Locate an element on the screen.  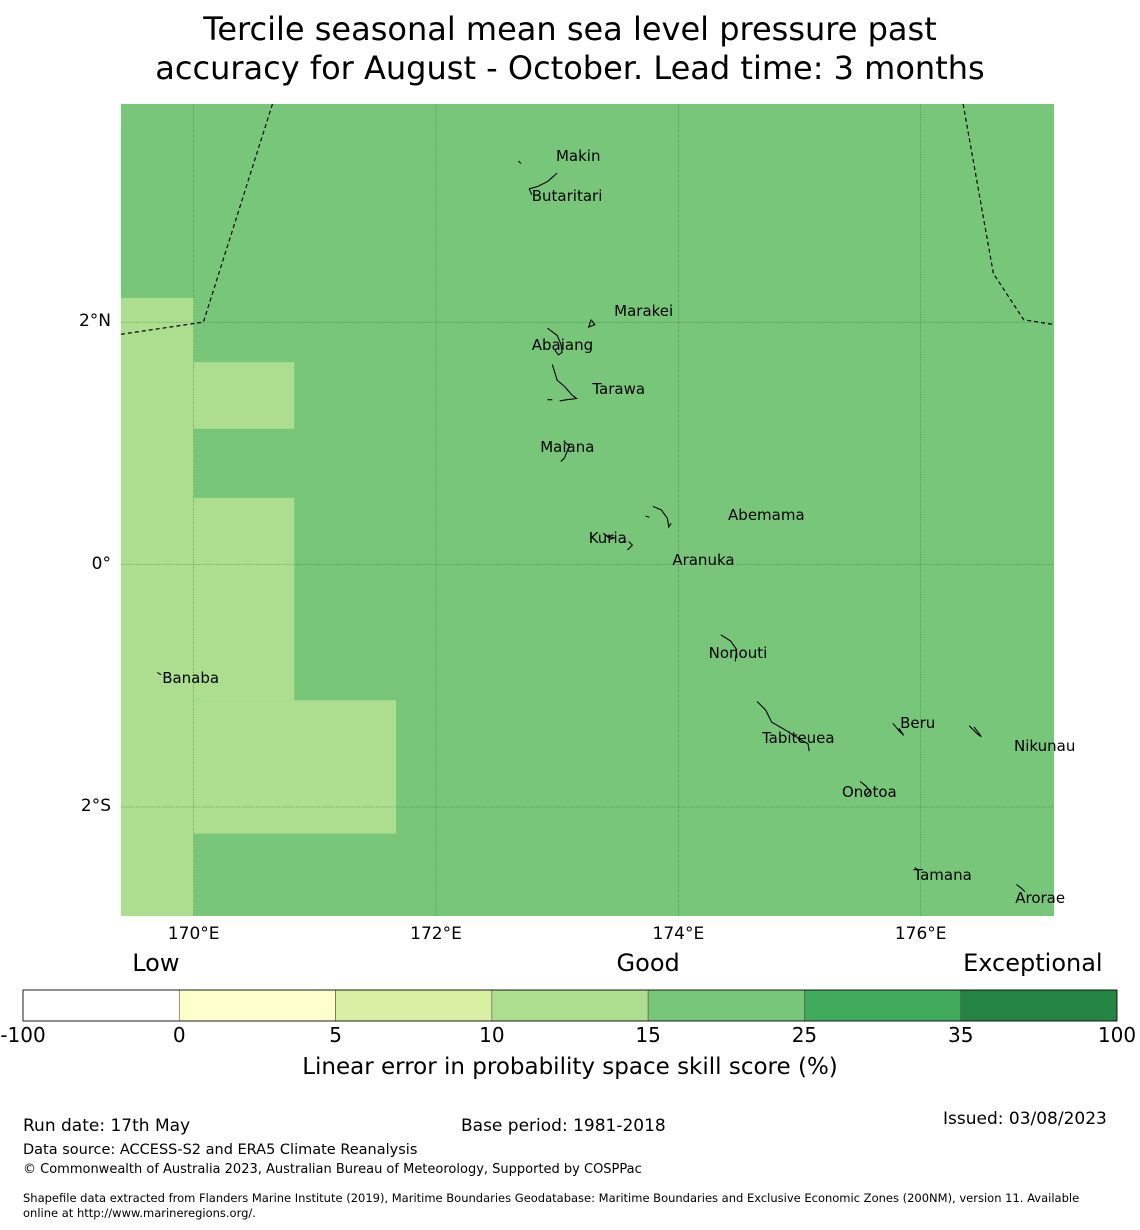
island-label-marakei: Marakei is located at coordinates (644, 311).